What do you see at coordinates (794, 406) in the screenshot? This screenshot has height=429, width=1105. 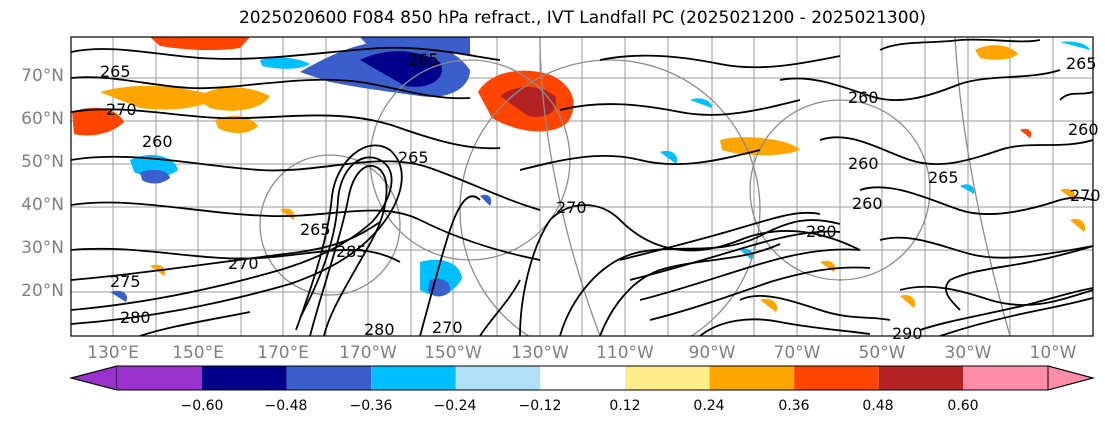 I see `colorbar-tick-label: 0.36` at bounding box center [794, 406].